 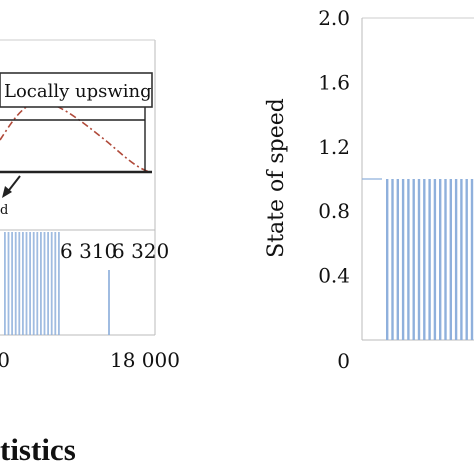 I want to click on right-y-tick-4: 1.6, so click(x=334, y=82).